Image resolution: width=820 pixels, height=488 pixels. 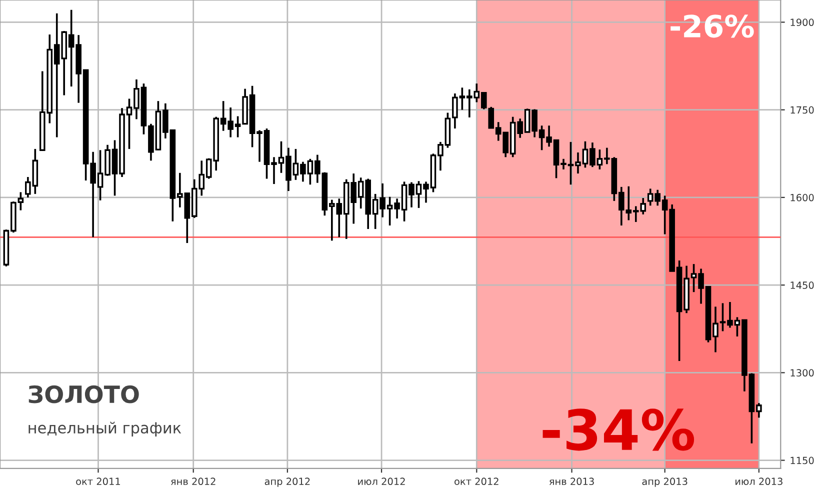 I want to click on annotation: ЗОЛОТО, so click(x=83, y=394).